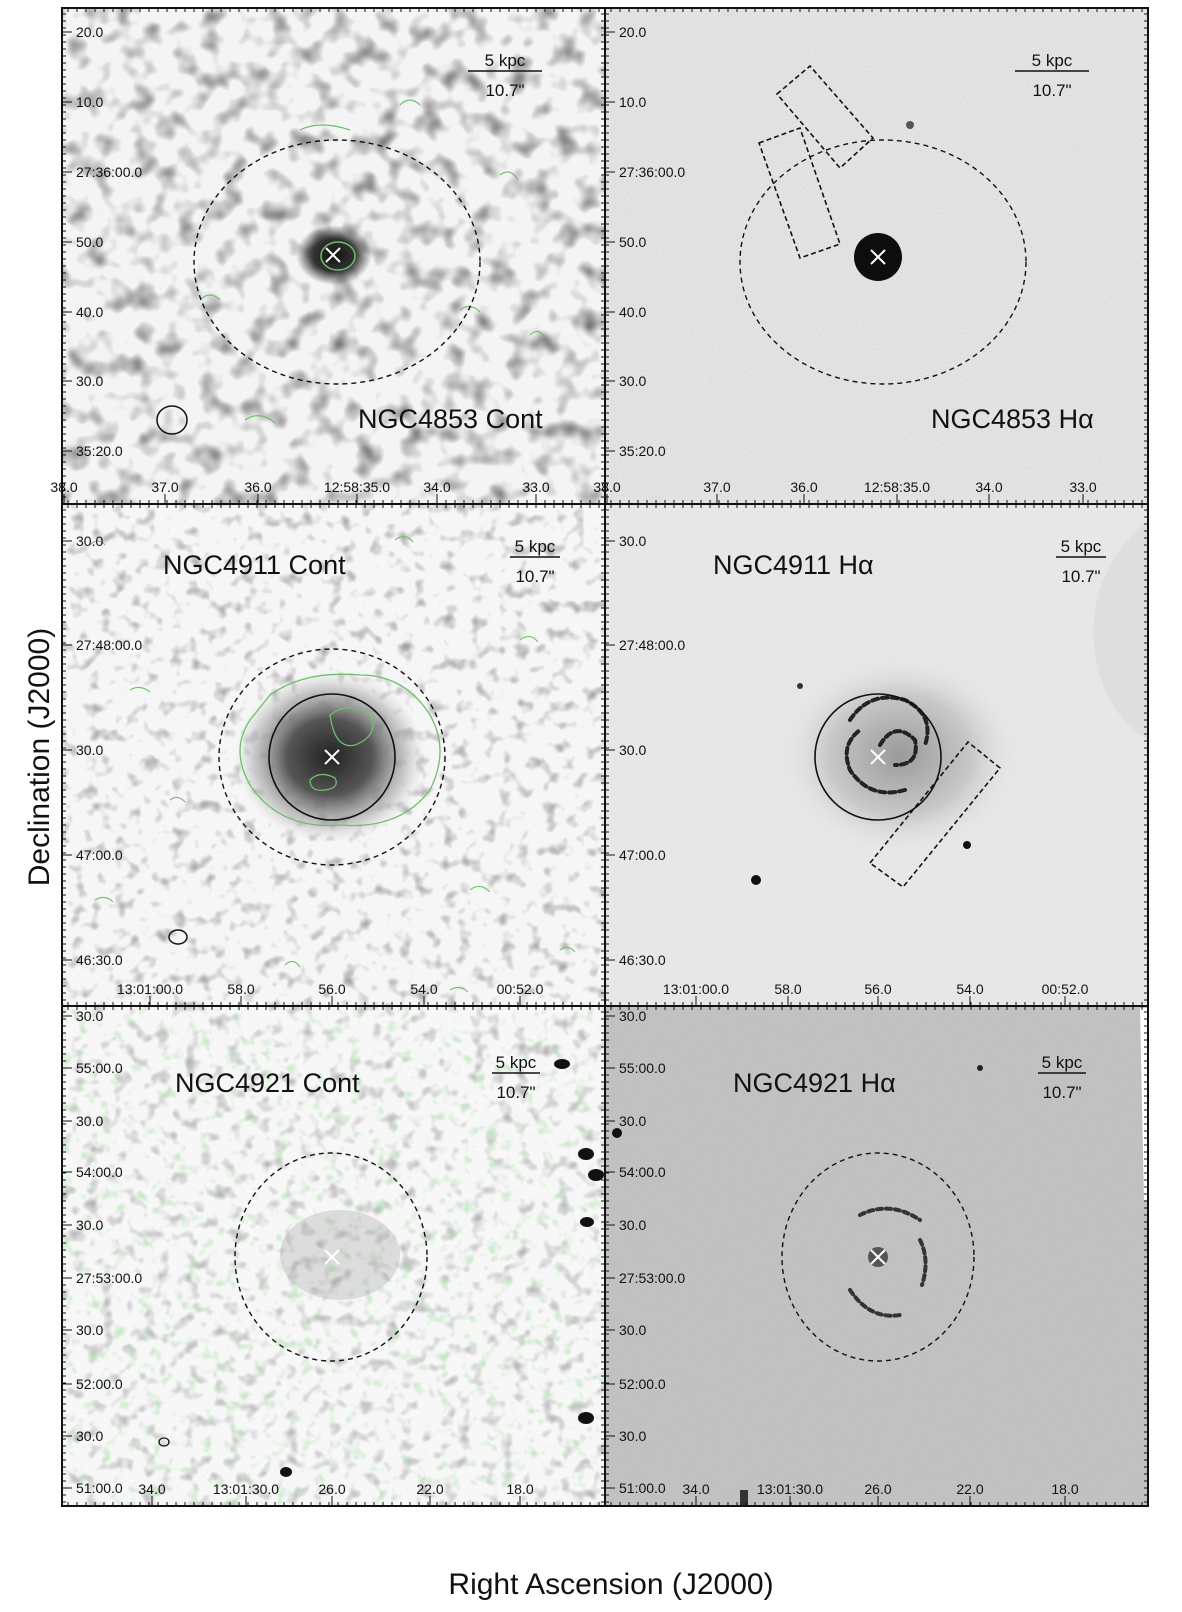 The height and width of the screenshot is (1612, 1182). Describe the element at coordinates (535, 546) in the screenshot. I see `scalebar-kpc-ngc4911-cont: 5 kpc` at that location.